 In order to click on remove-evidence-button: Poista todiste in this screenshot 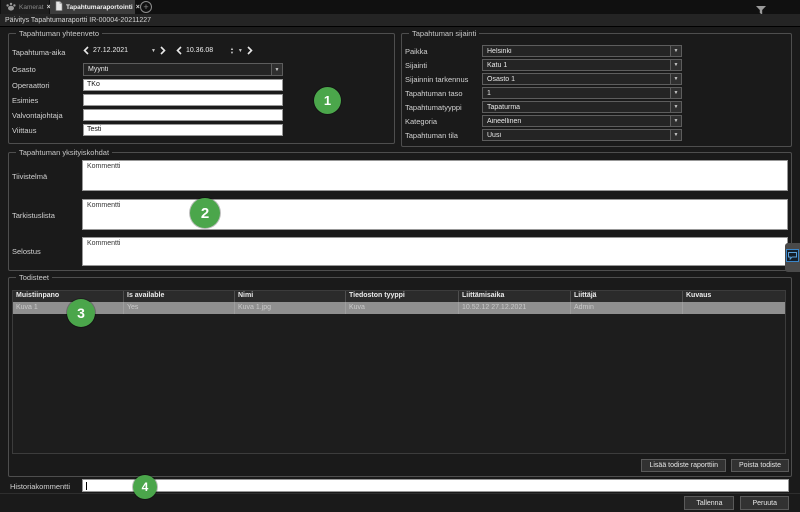, I will do `click(759, 465)`.